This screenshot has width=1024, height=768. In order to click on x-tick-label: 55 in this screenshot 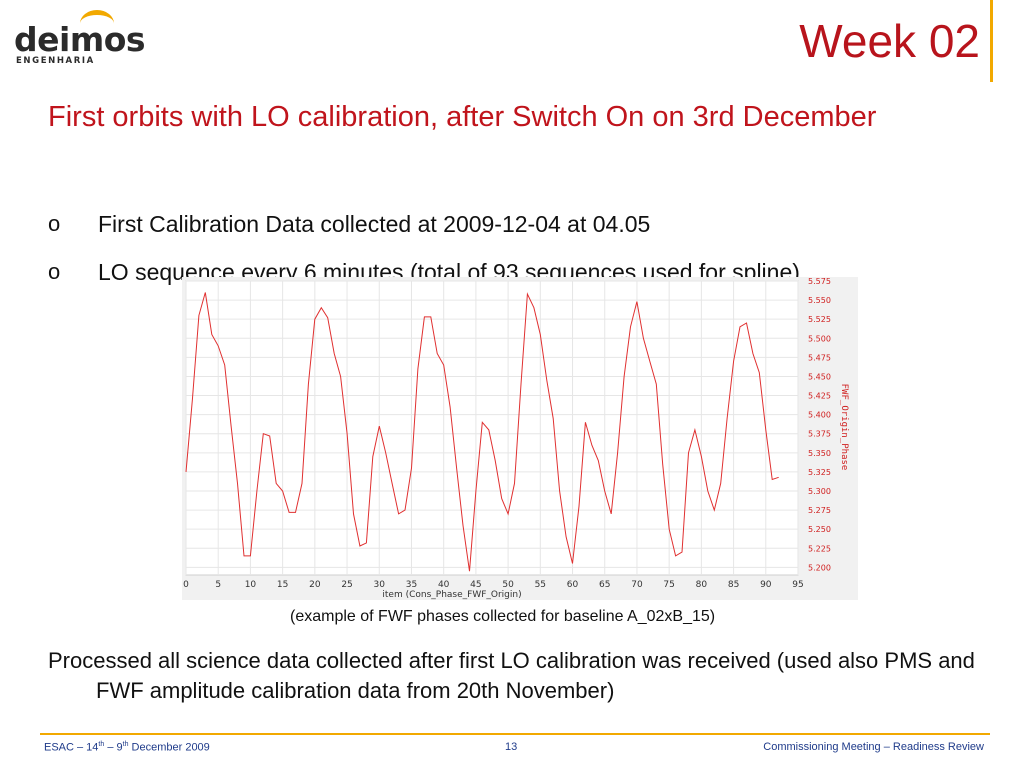, I will do `click(540, 585)`.